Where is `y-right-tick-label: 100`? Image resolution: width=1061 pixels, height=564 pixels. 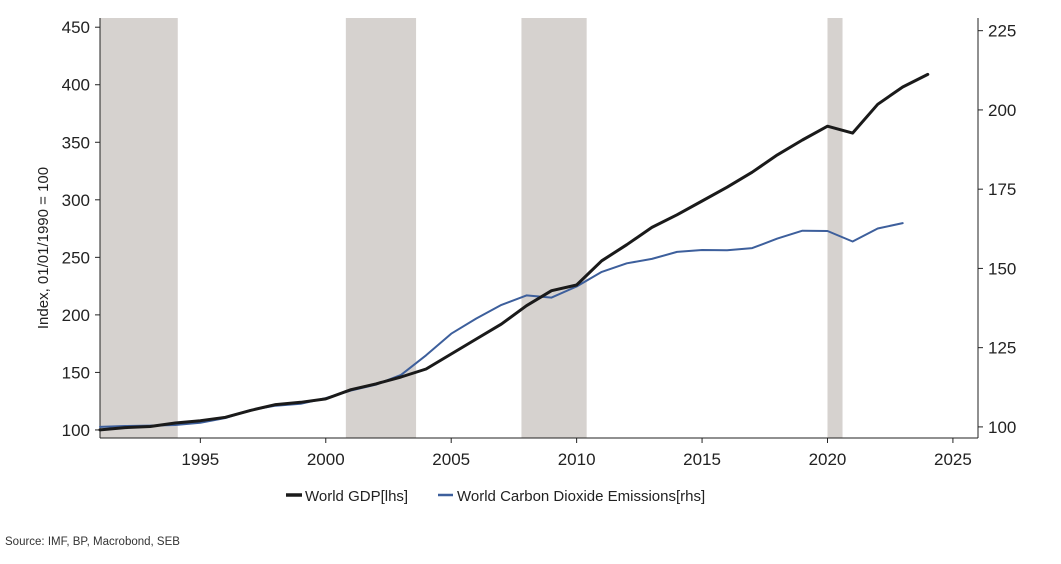 y-right-tick-label: 100 is located at coordinates (1002, 427).